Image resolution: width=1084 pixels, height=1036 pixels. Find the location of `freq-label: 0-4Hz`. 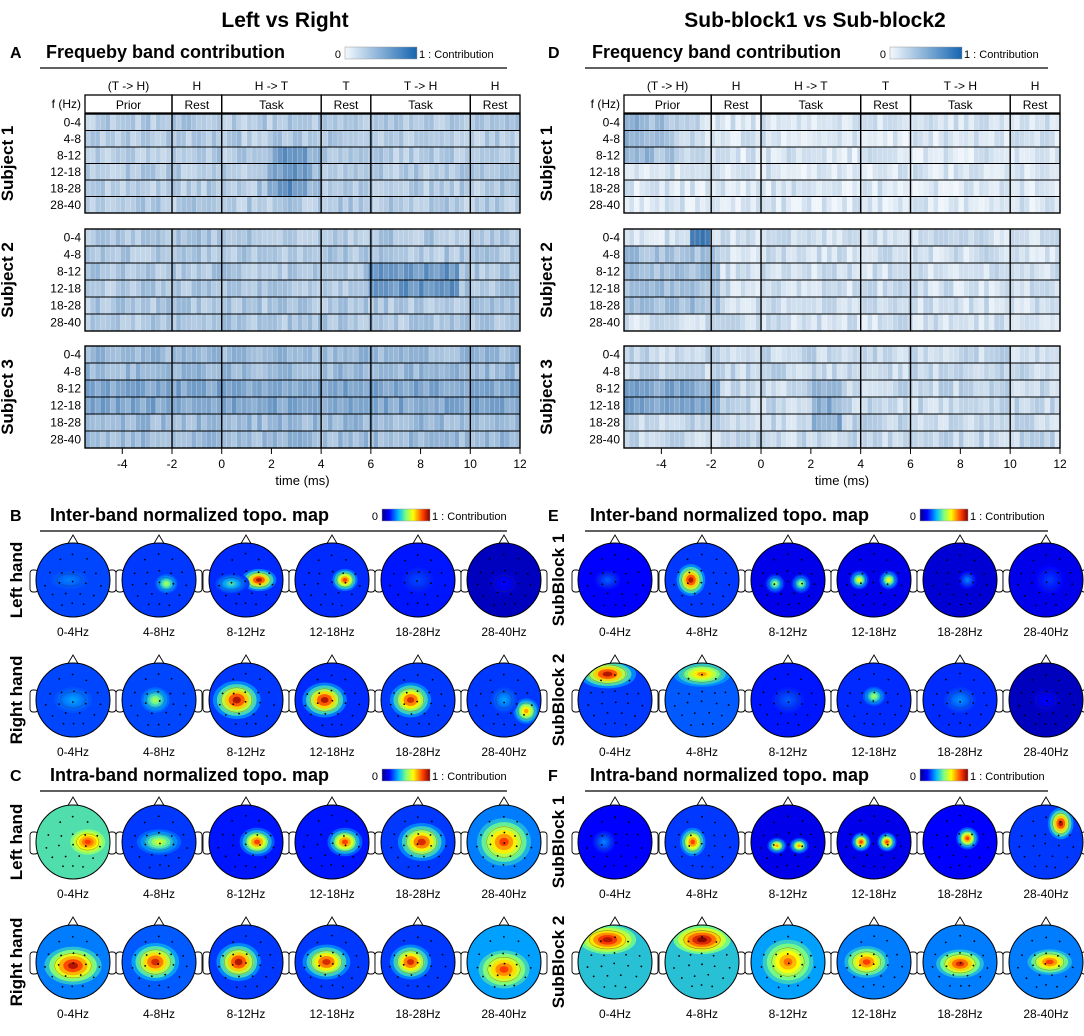

freq-label: 0-4Hz is located at coordinates (73, 632).